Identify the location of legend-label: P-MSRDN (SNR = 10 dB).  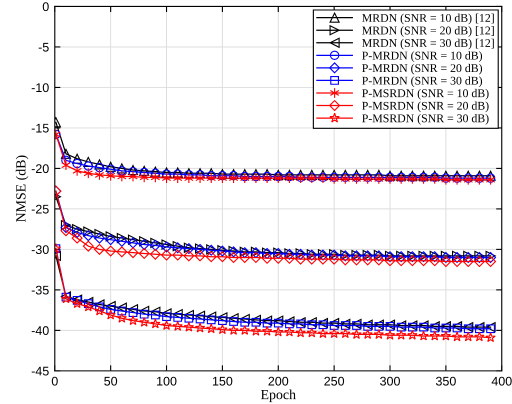
(425, 94).